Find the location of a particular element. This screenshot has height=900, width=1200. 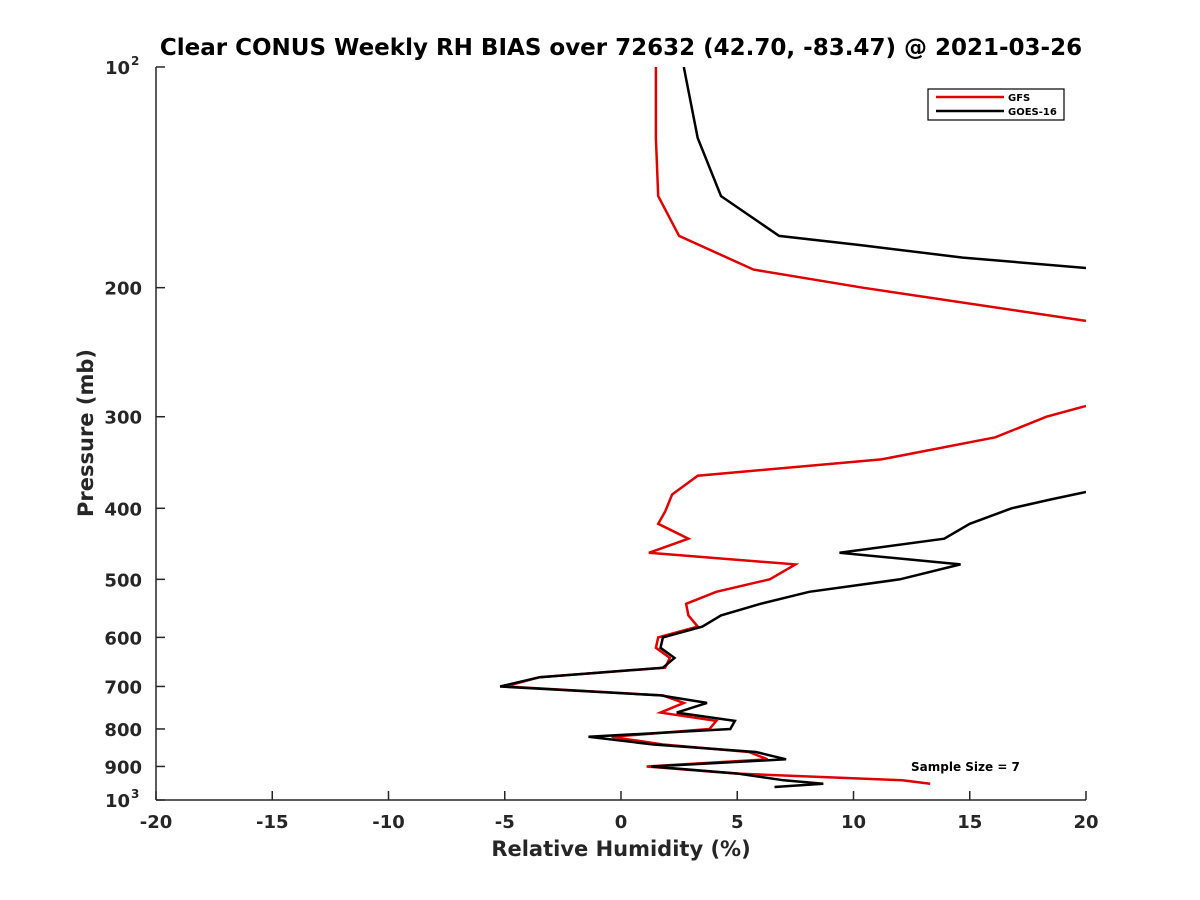

x-tick-label: -5 is located at coordinates (505, 822).